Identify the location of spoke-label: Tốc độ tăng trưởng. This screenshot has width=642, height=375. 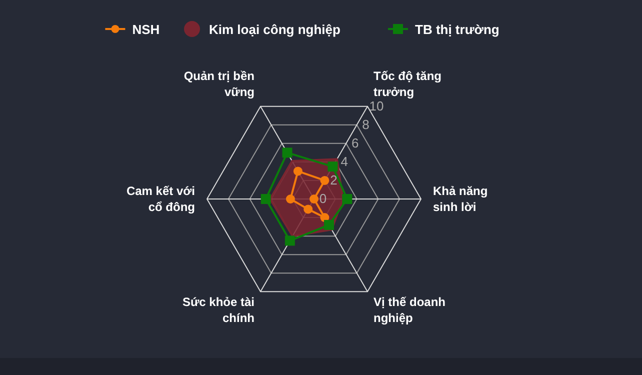
(408, 83).